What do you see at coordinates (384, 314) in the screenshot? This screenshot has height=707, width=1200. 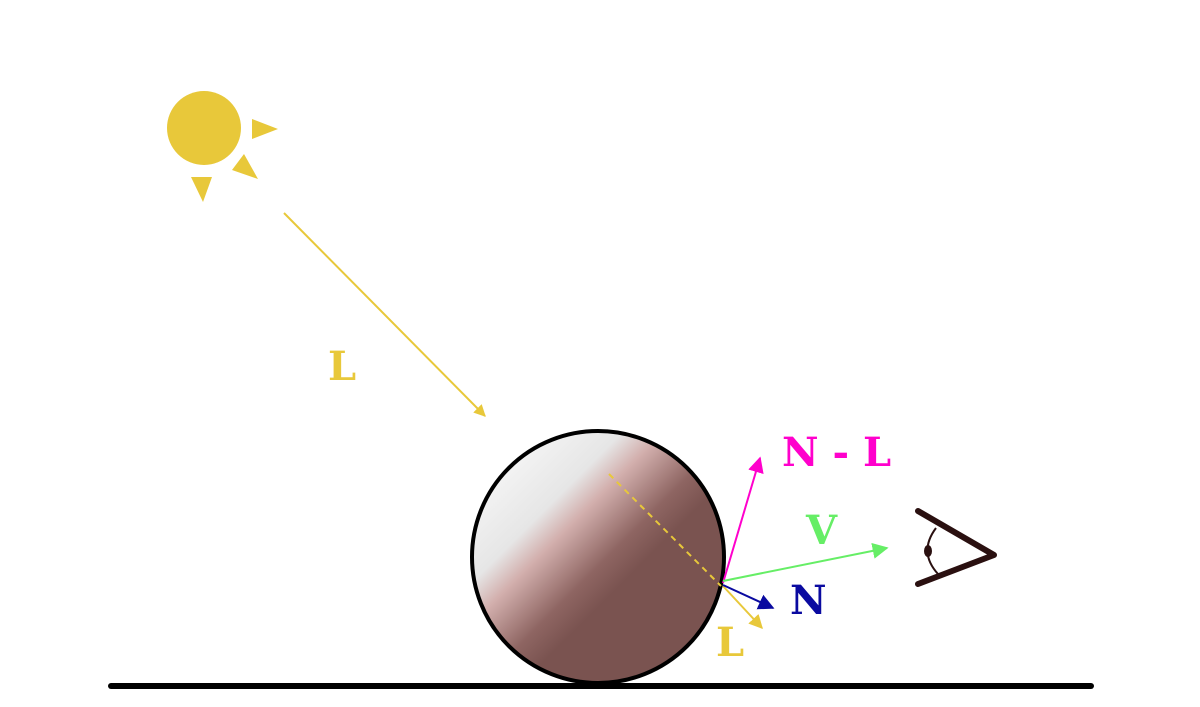 I see `incoming-light-arrow` at bounding box center [384, 314].